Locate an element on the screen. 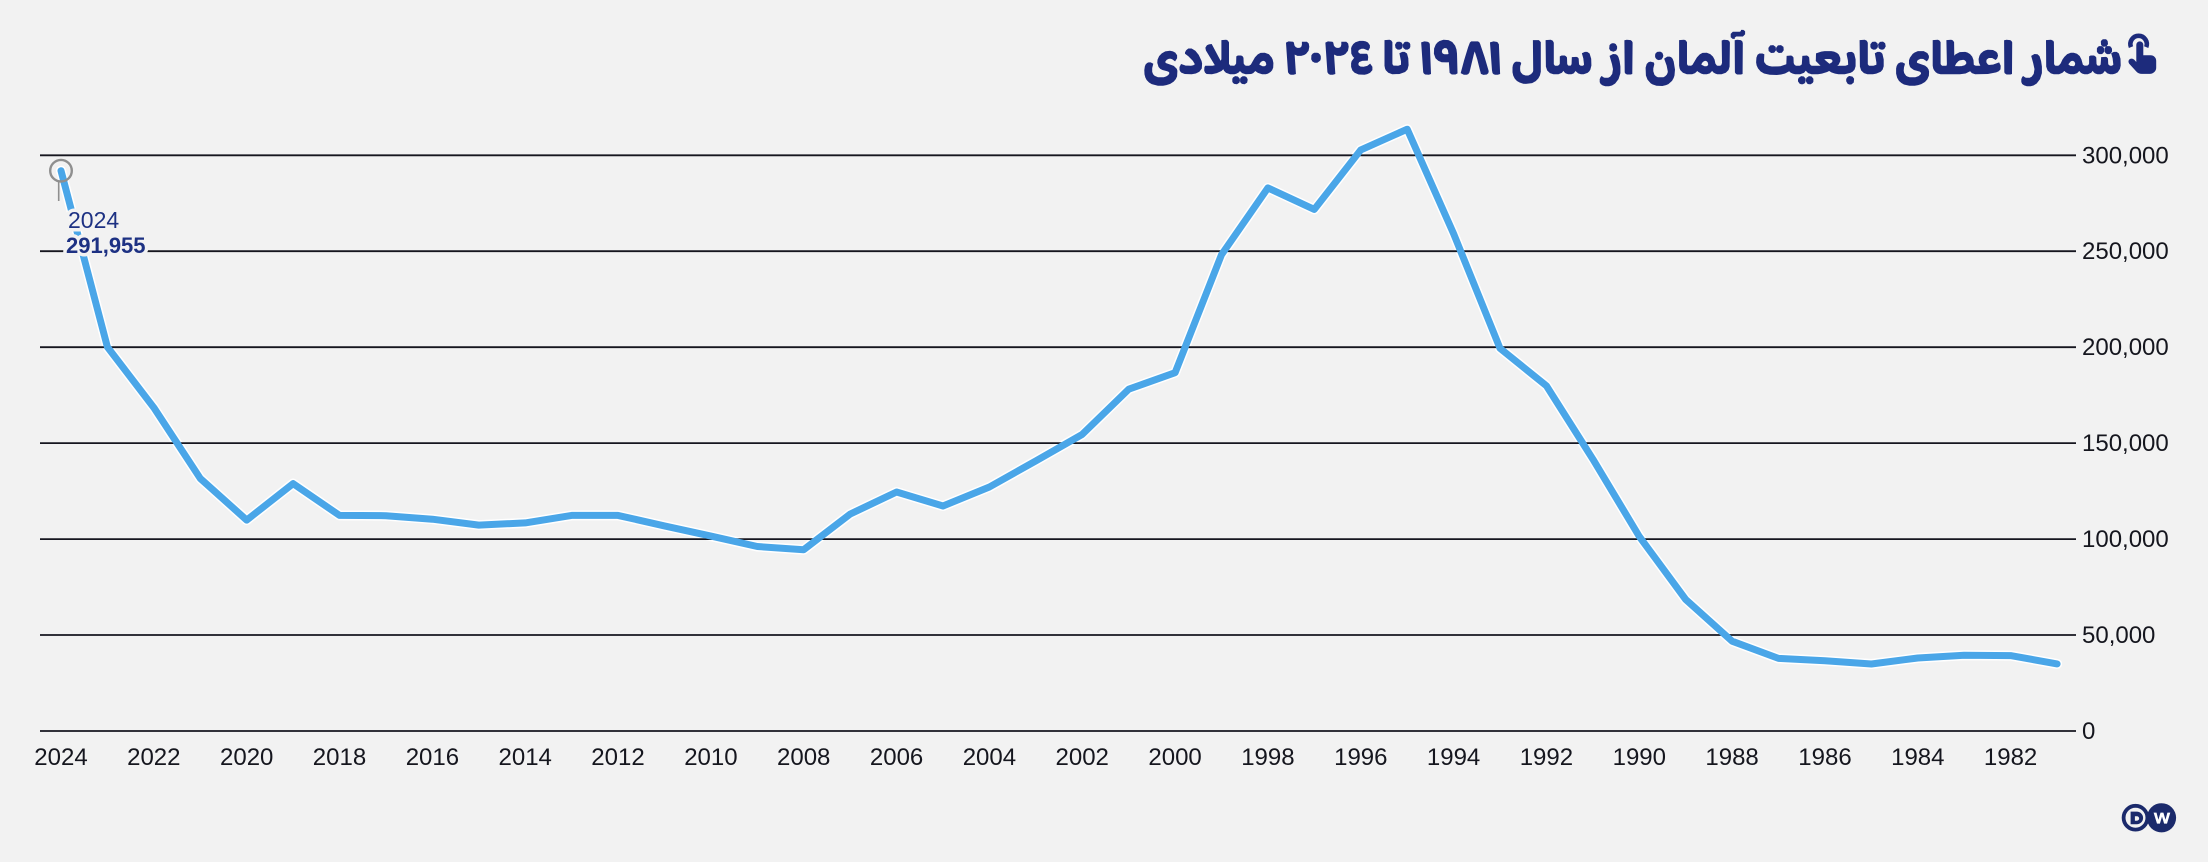 This screenshot has width=2208, height=862. svg-text: 150,000 is located at coordinates (2125, 443).